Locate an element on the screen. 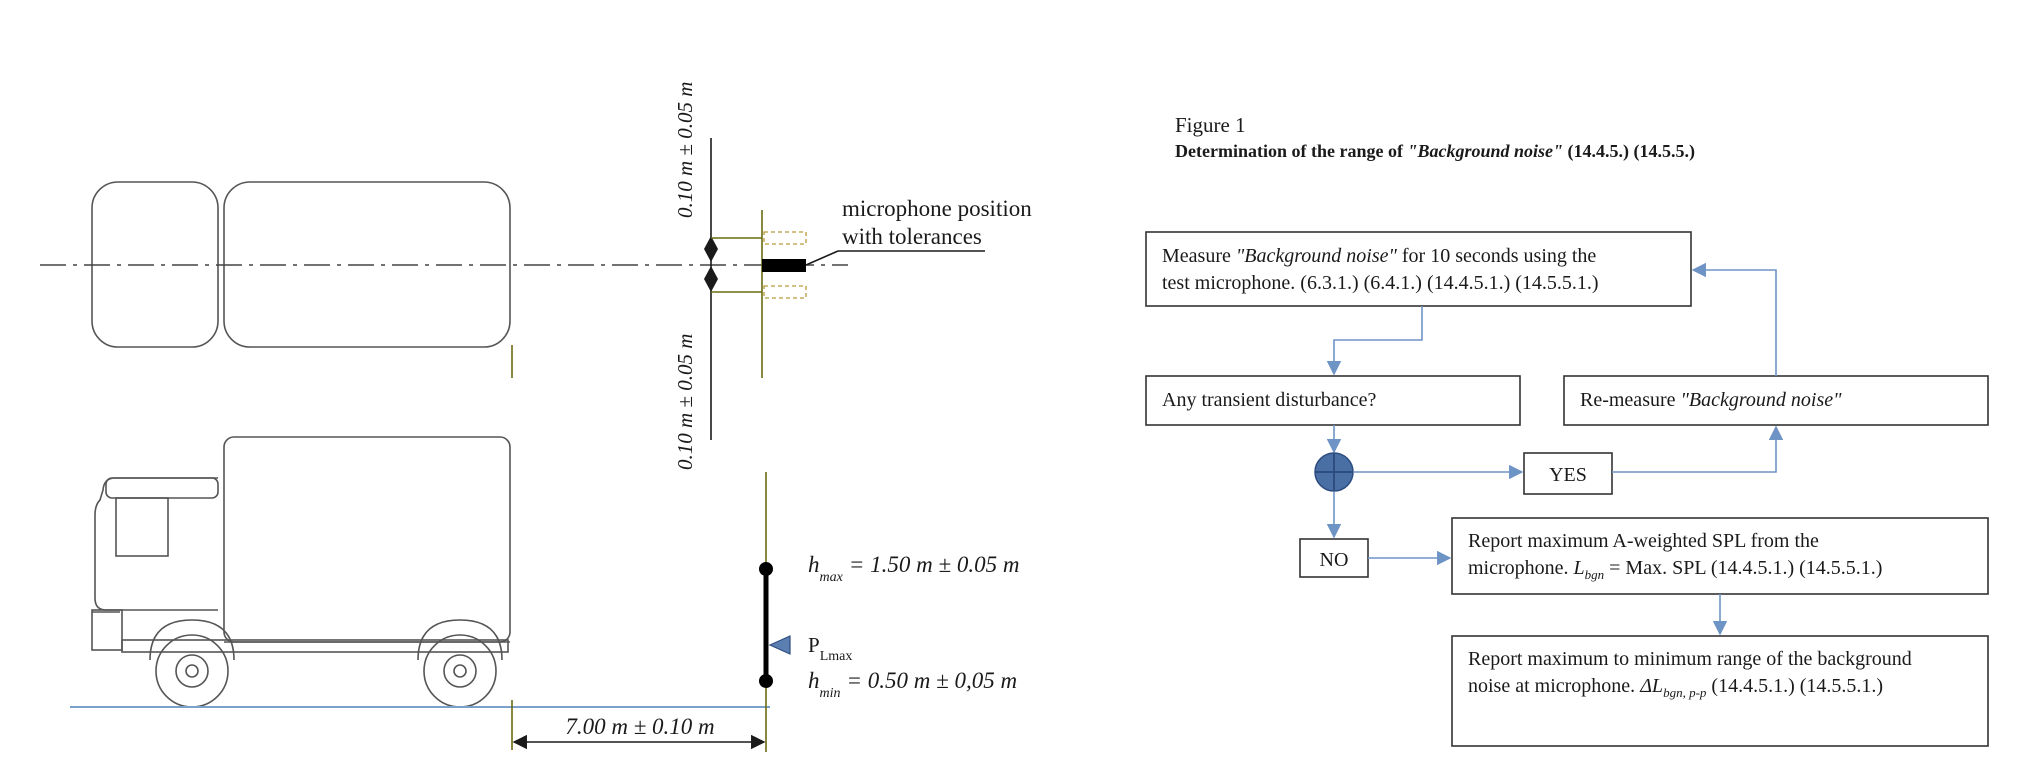 This screenshot has width=2028, height=782. report-max-spl-box is located at coordinates (1720, 556).